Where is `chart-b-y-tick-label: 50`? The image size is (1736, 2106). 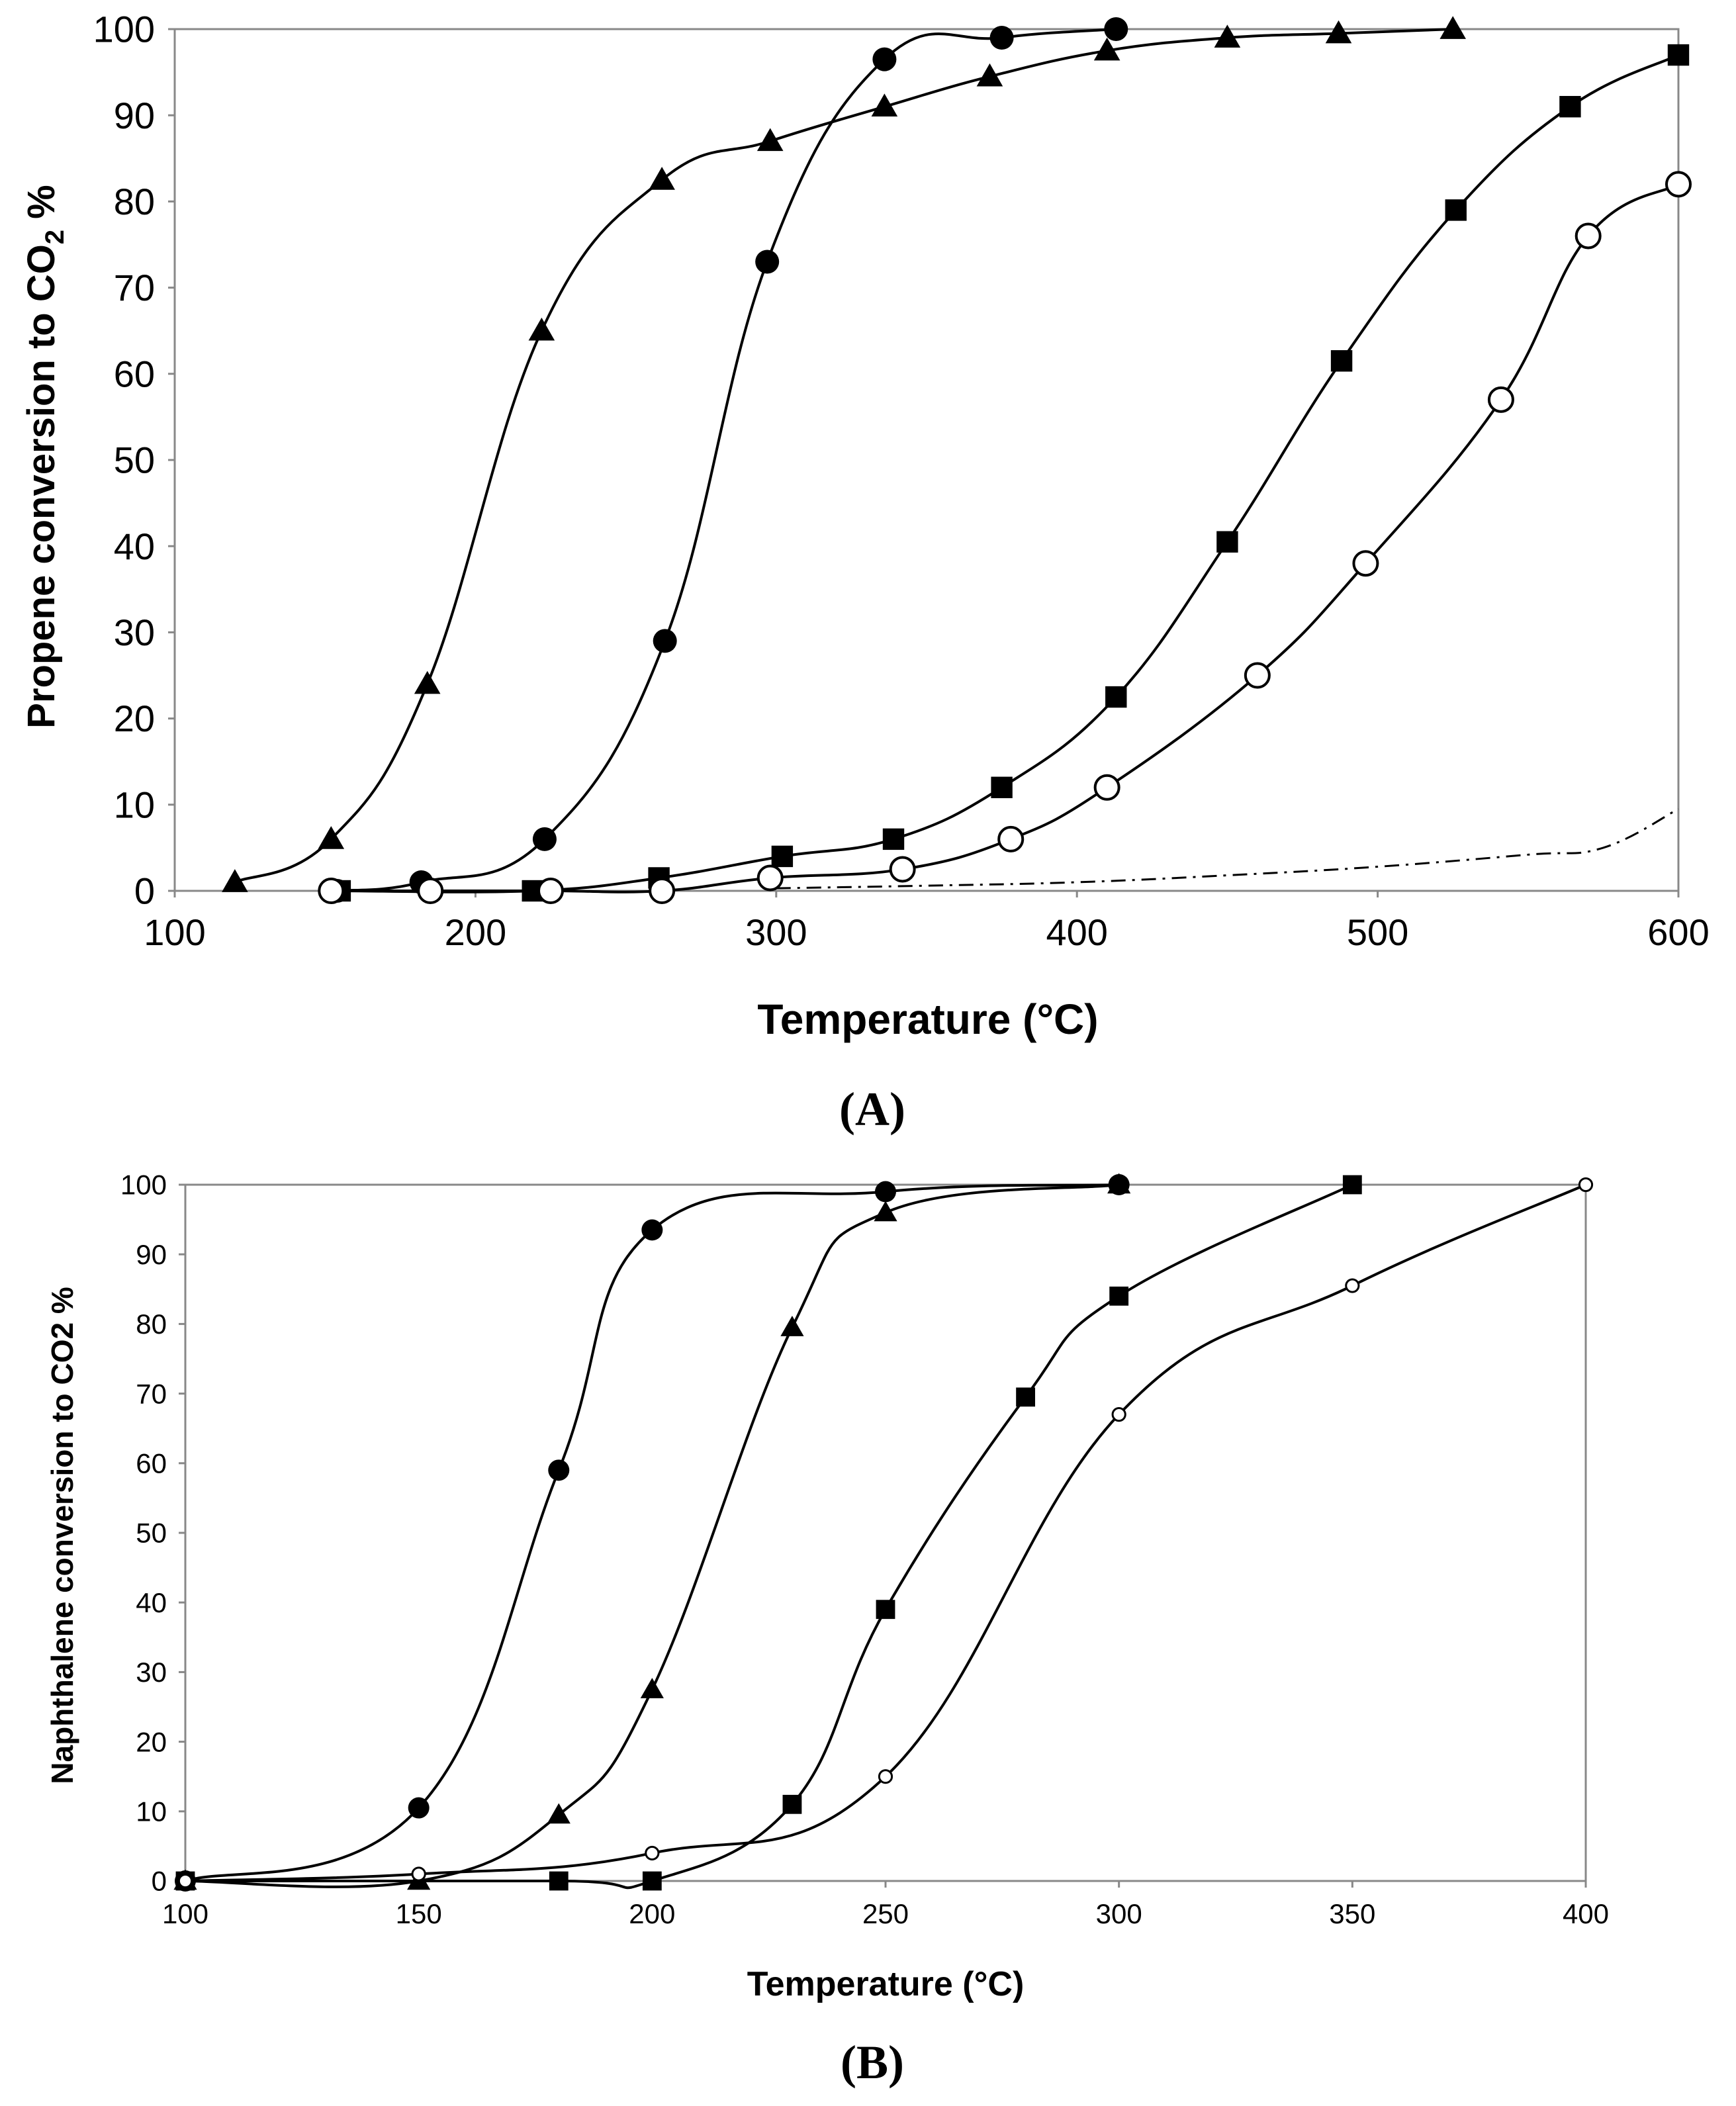
chart-b-y-tick-label: 50 is located at coordinates (151, 1533).